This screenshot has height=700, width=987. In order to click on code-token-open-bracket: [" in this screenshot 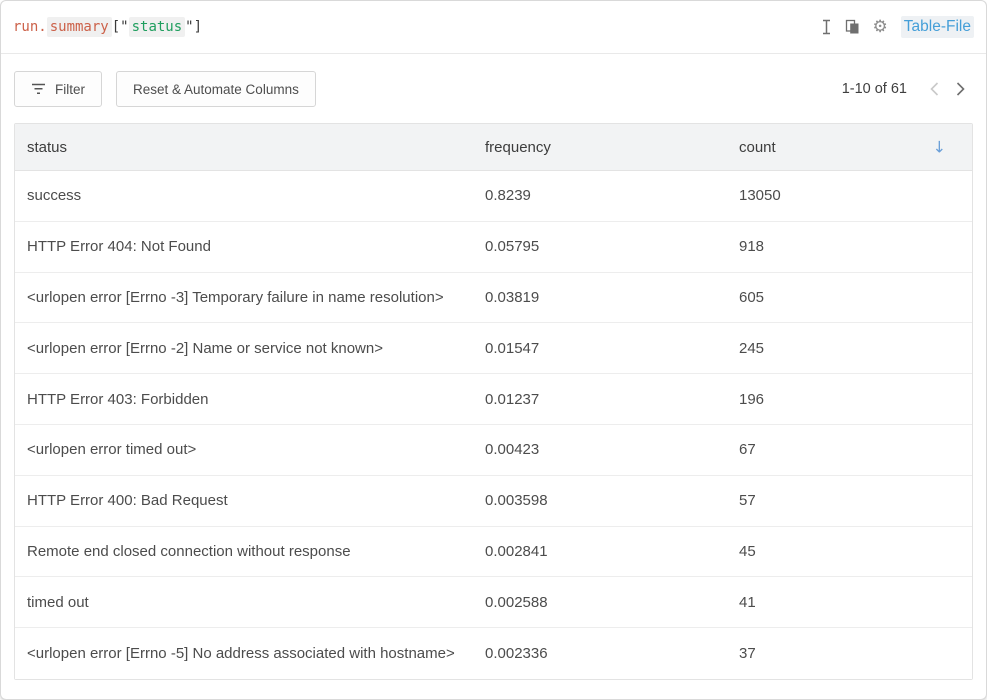, I will do `click(120, 27)`.